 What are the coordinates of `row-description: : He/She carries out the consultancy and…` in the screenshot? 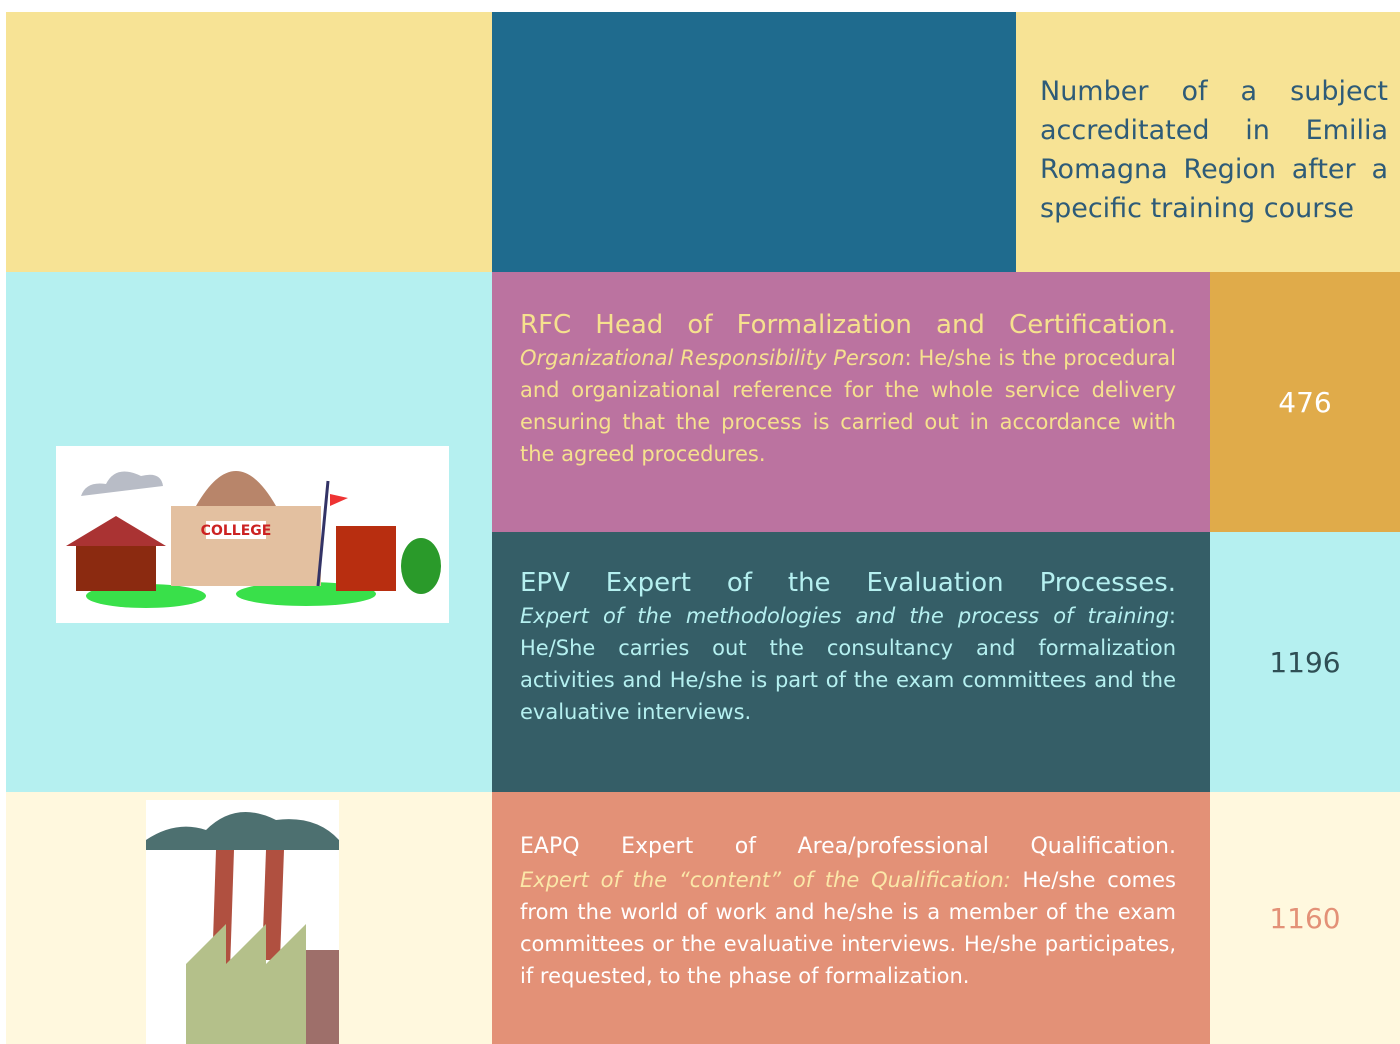 It's located at (848, 664).